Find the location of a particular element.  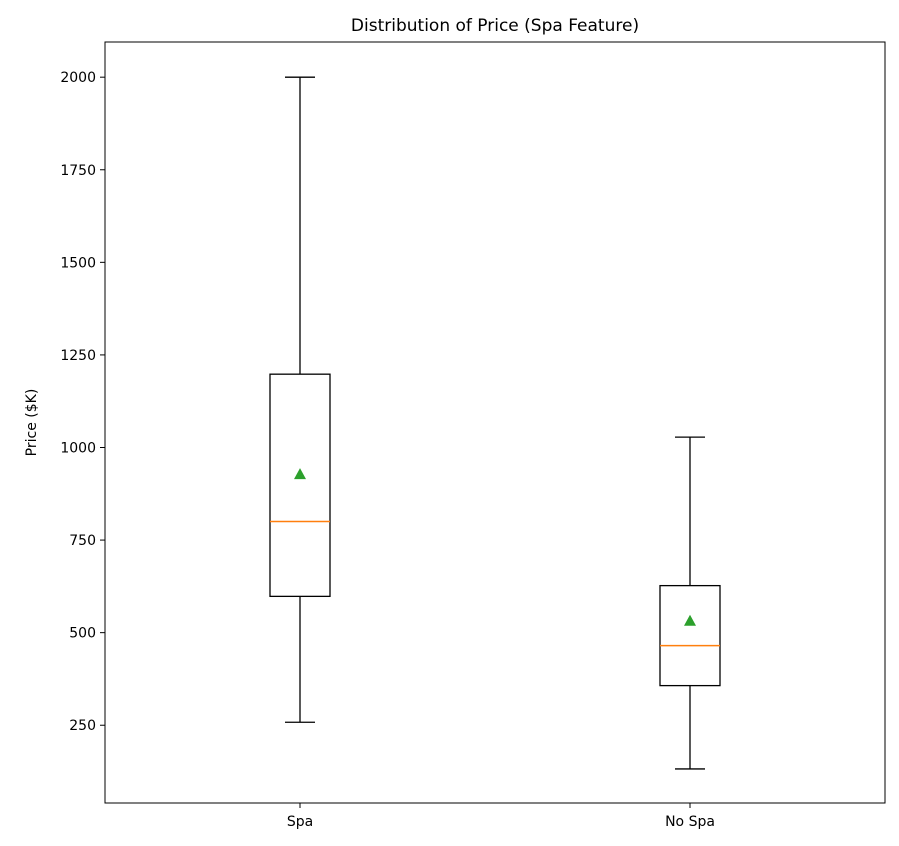

y-tick-label: 1500 is located at coordinates (78, 263).